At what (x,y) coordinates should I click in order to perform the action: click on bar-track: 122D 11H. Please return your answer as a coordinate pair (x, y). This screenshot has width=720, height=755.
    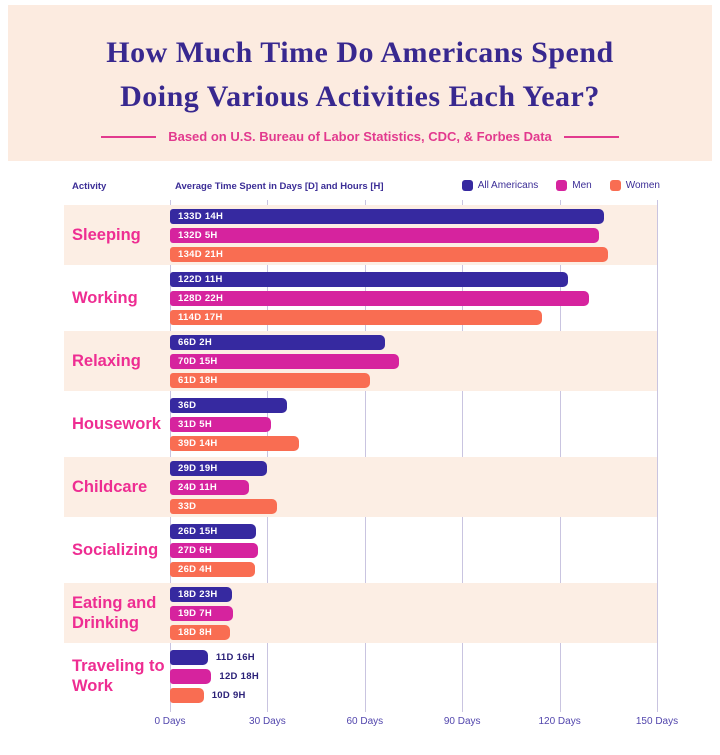
    Looking at the image, I should click on (413, 279).